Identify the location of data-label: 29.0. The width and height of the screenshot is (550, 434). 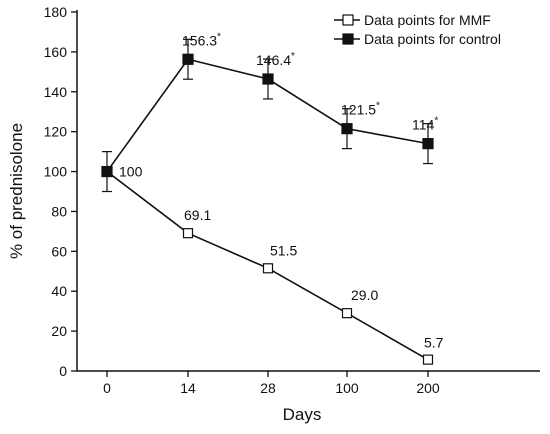
(364, 295).